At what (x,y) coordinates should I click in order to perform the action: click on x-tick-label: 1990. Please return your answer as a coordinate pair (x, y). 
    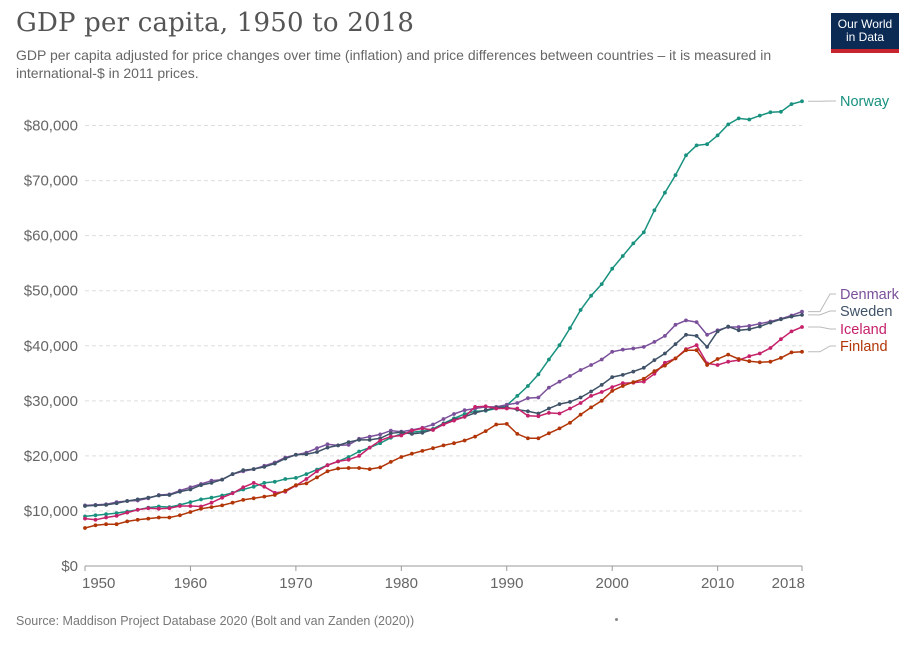
    Looking at the image, I should click on (506, 583).